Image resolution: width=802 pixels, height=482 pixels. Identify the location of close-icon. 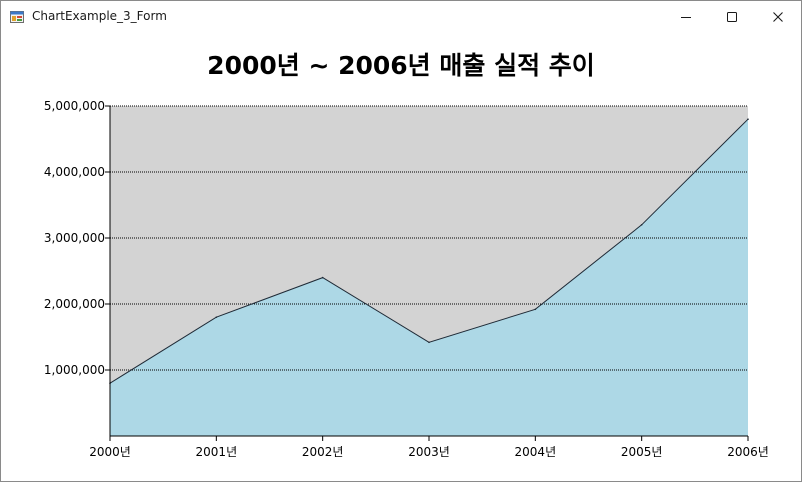
(778, 16).